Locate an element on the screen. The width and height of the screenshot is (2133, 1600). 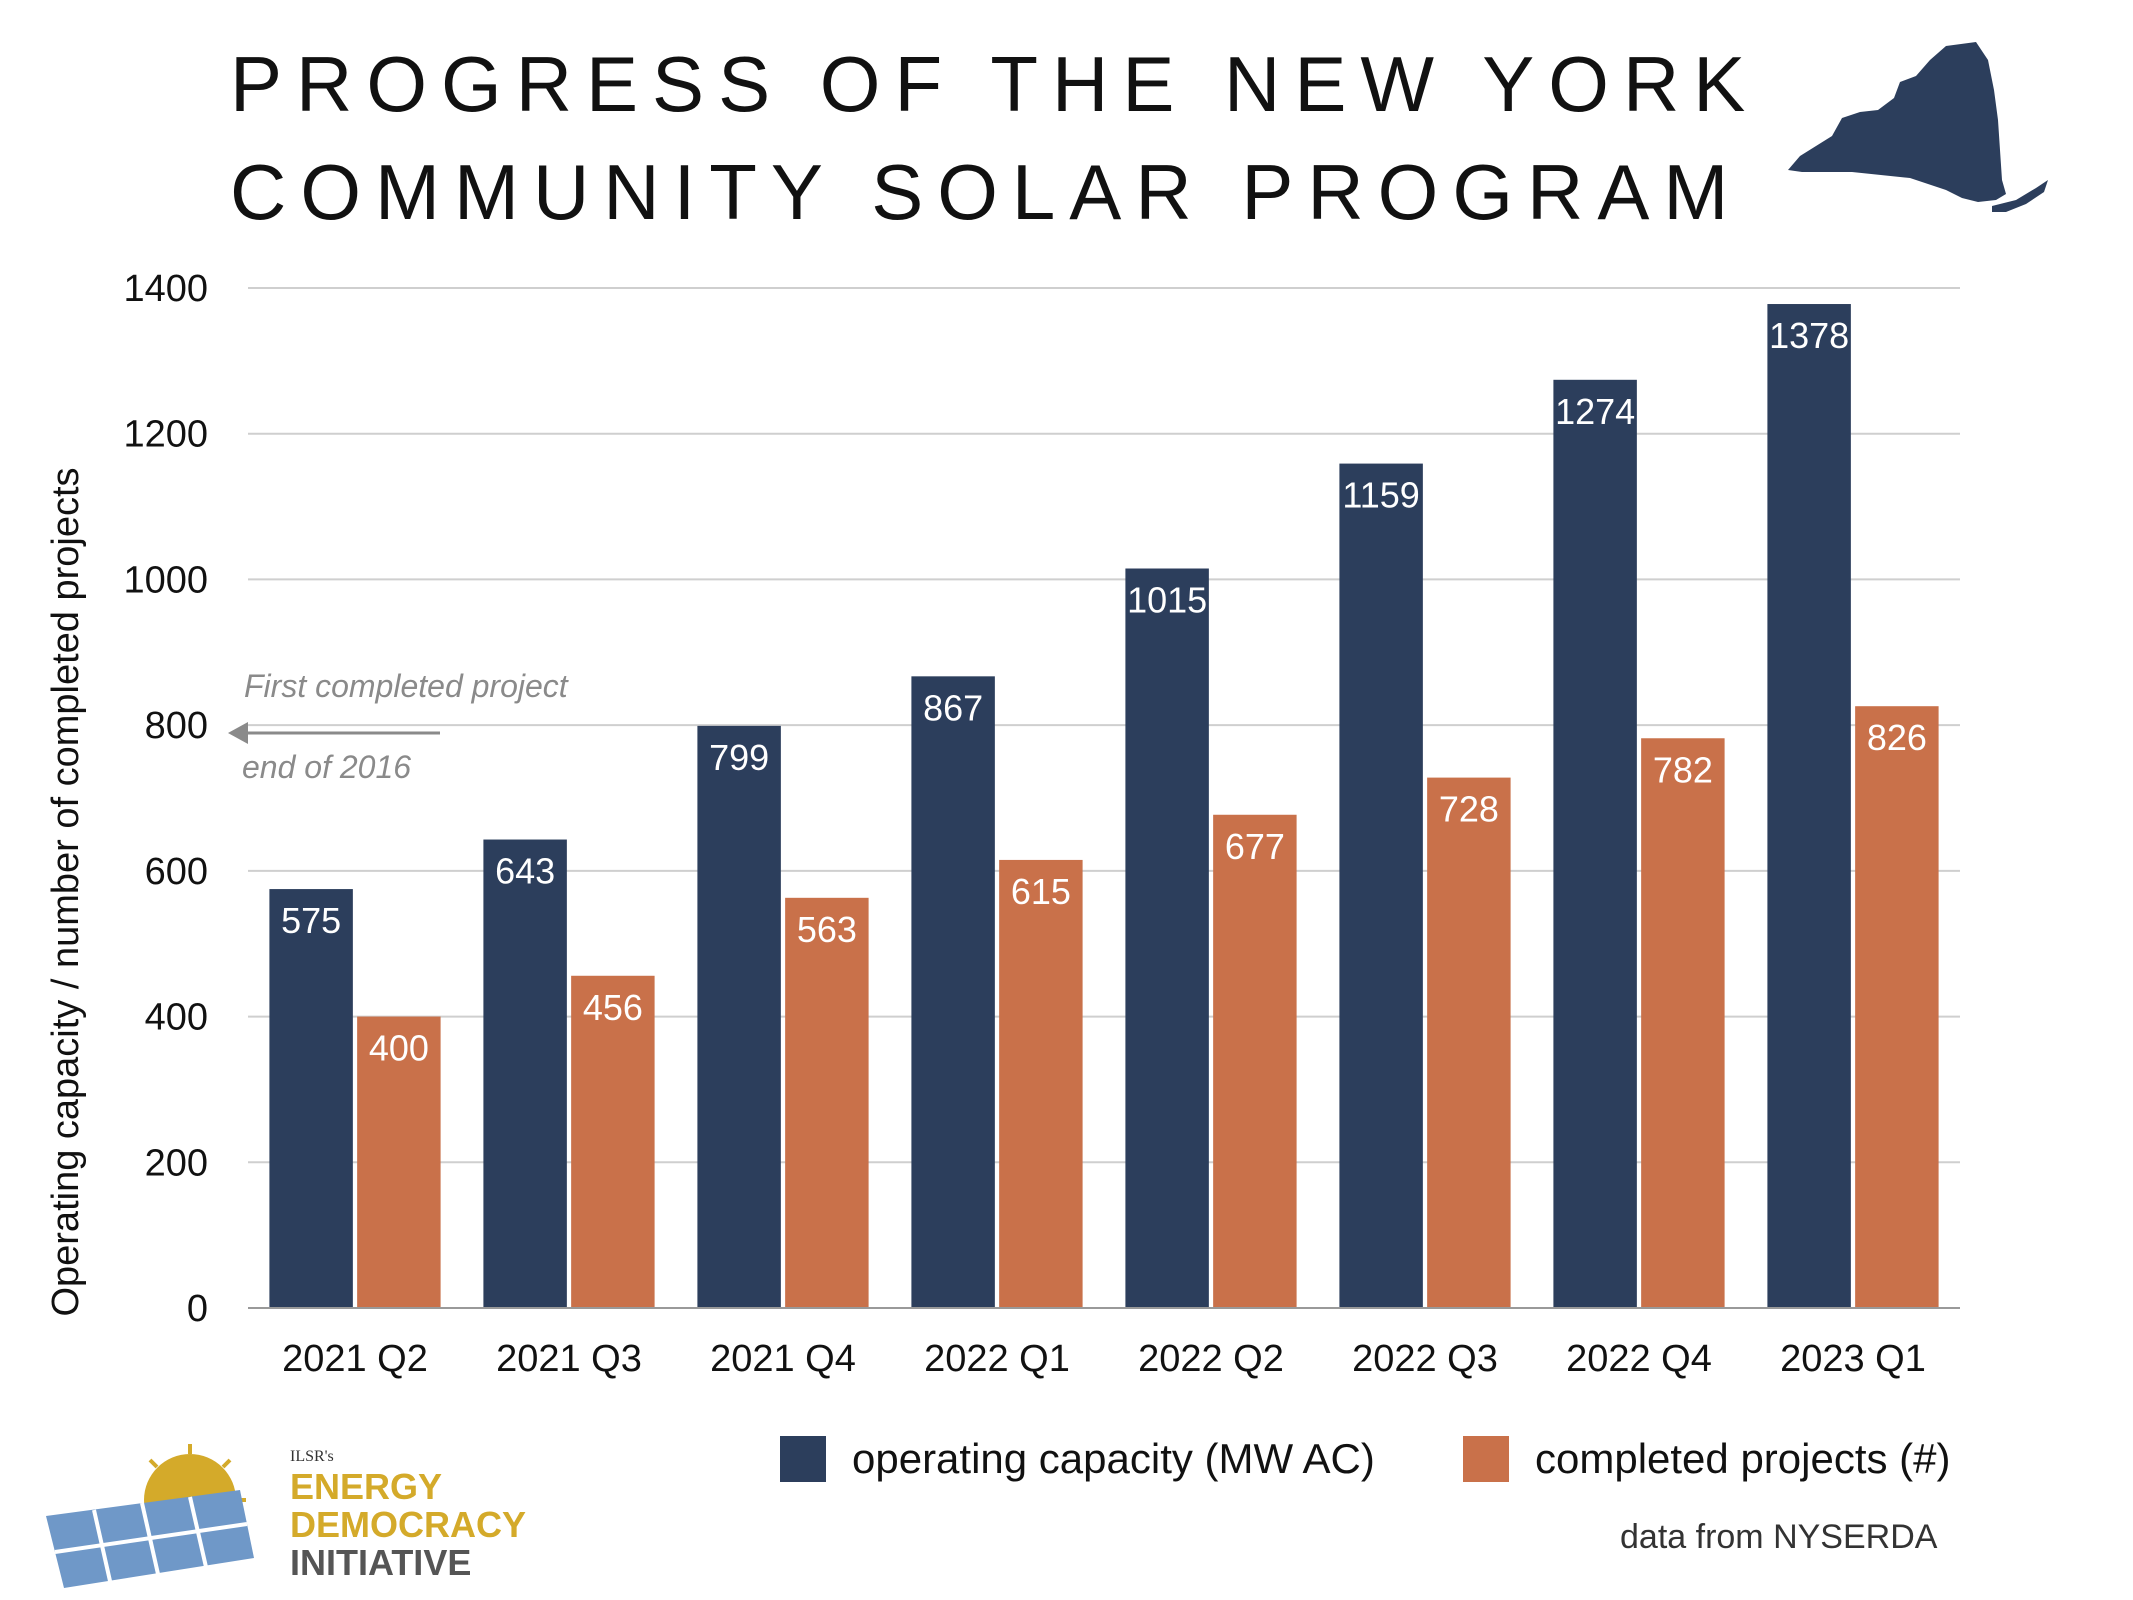
logo-small-text: ILSR's is located at coordinates (312, 1456).